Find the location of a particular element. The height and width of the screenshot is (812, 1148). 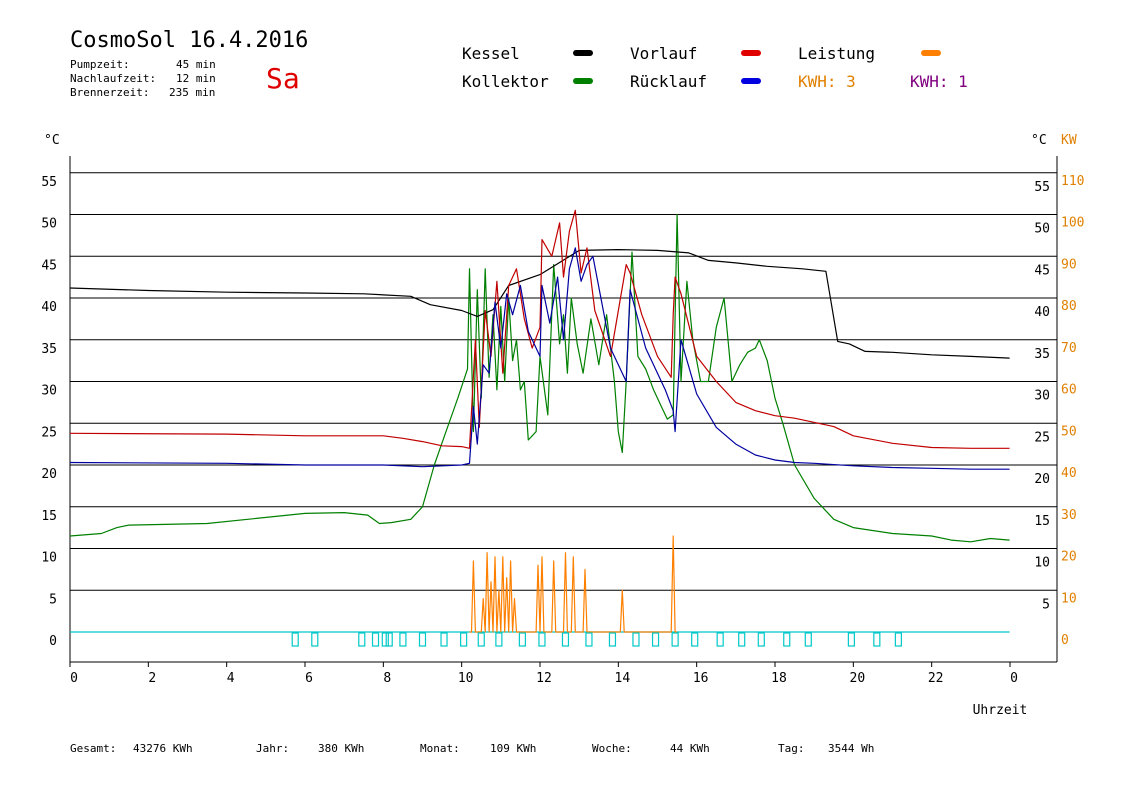

series-line-kessel is located at coordinates (539, 304).